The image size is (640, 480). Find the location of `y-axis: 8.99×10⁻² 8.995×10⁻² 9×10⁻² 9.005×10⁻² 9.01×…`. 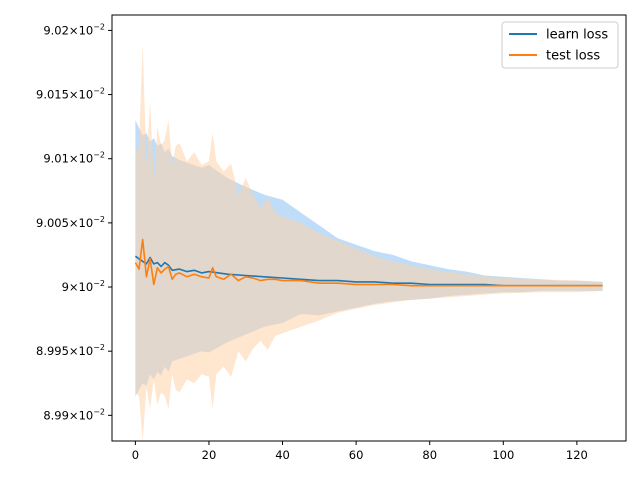

y-axis: 8.99×10⁻² 8.995×10⁻² 9×10⁻² 9.005×10⁻² 9.01×… is located at coordinates (74, 222).